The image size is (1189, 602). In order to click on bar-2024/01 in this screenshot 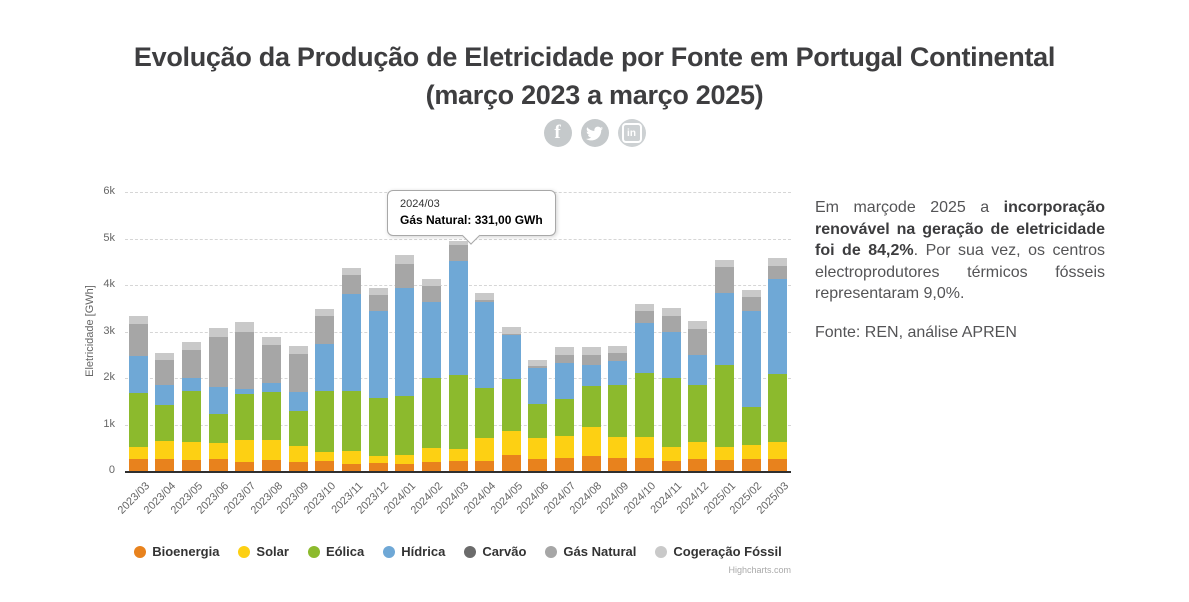, I will do `click(405, 363)`.